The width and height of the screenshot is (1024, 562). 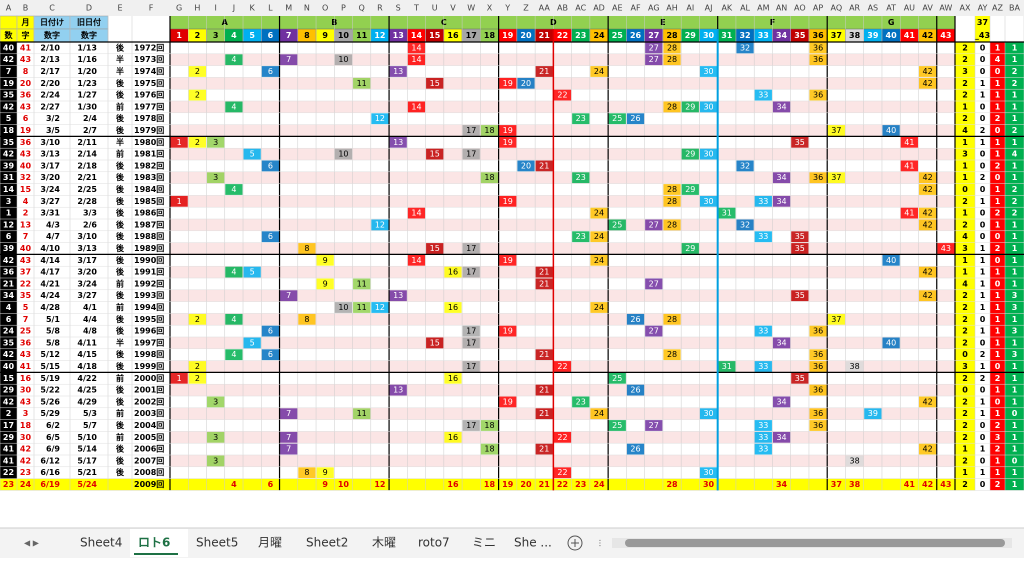 What do you see at coordinates (763, 331) in the screenshot?
I see `number: 33` at bounding box center [763, 331].